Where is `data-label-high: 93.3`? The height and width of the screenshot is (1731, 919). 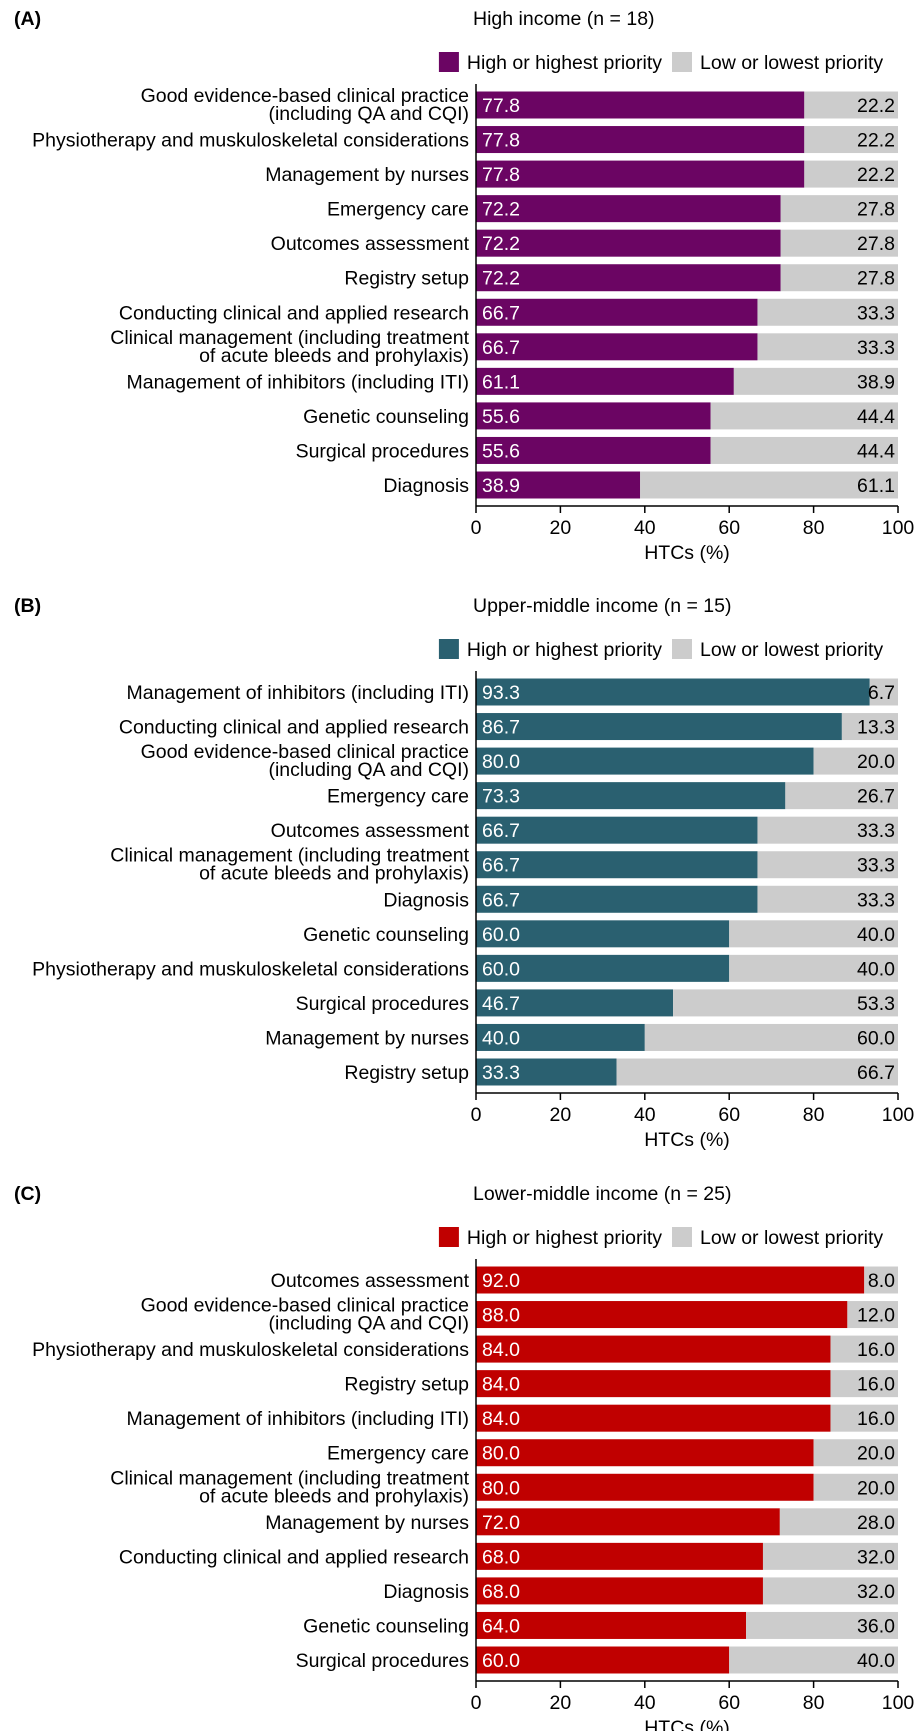 data-label-high: 93.3 is located at coordinates (501, 693).